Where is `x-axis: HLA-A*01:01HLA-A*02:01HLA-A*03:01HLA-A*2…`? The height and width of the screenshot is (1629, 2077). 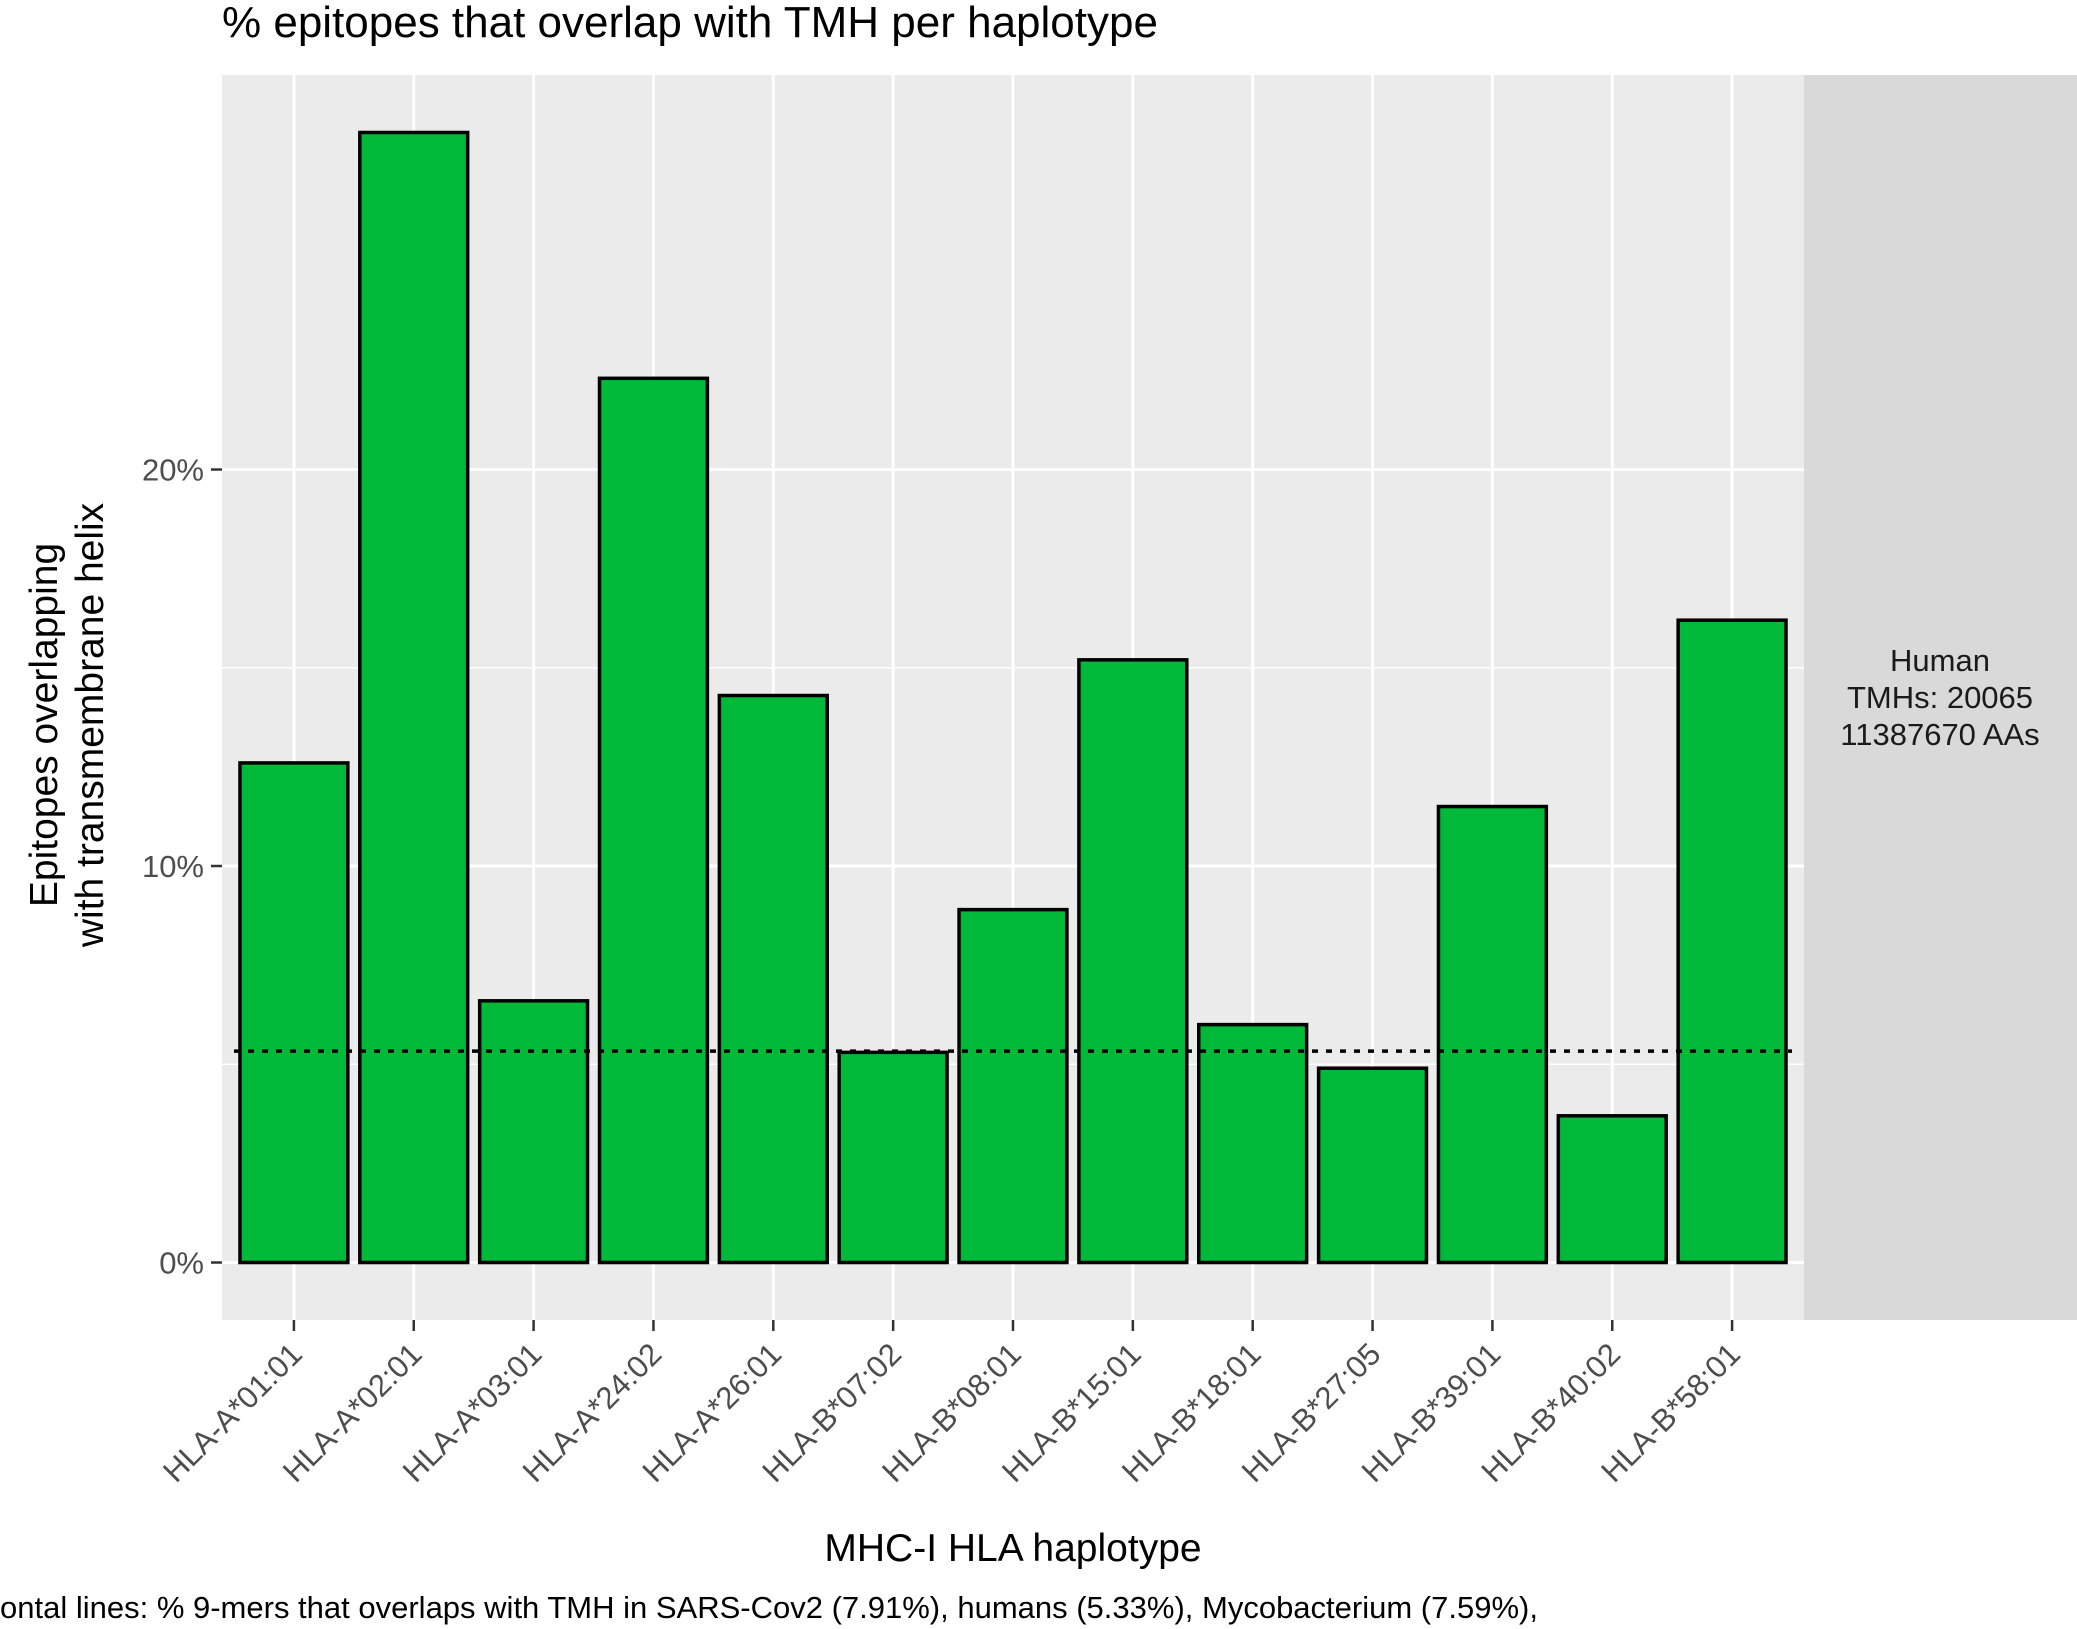
x-axis: HLA-A*01:01HLA-A*02:01HLA-A*03:01HLA-A*2… is located at coordinates (951, 1404).